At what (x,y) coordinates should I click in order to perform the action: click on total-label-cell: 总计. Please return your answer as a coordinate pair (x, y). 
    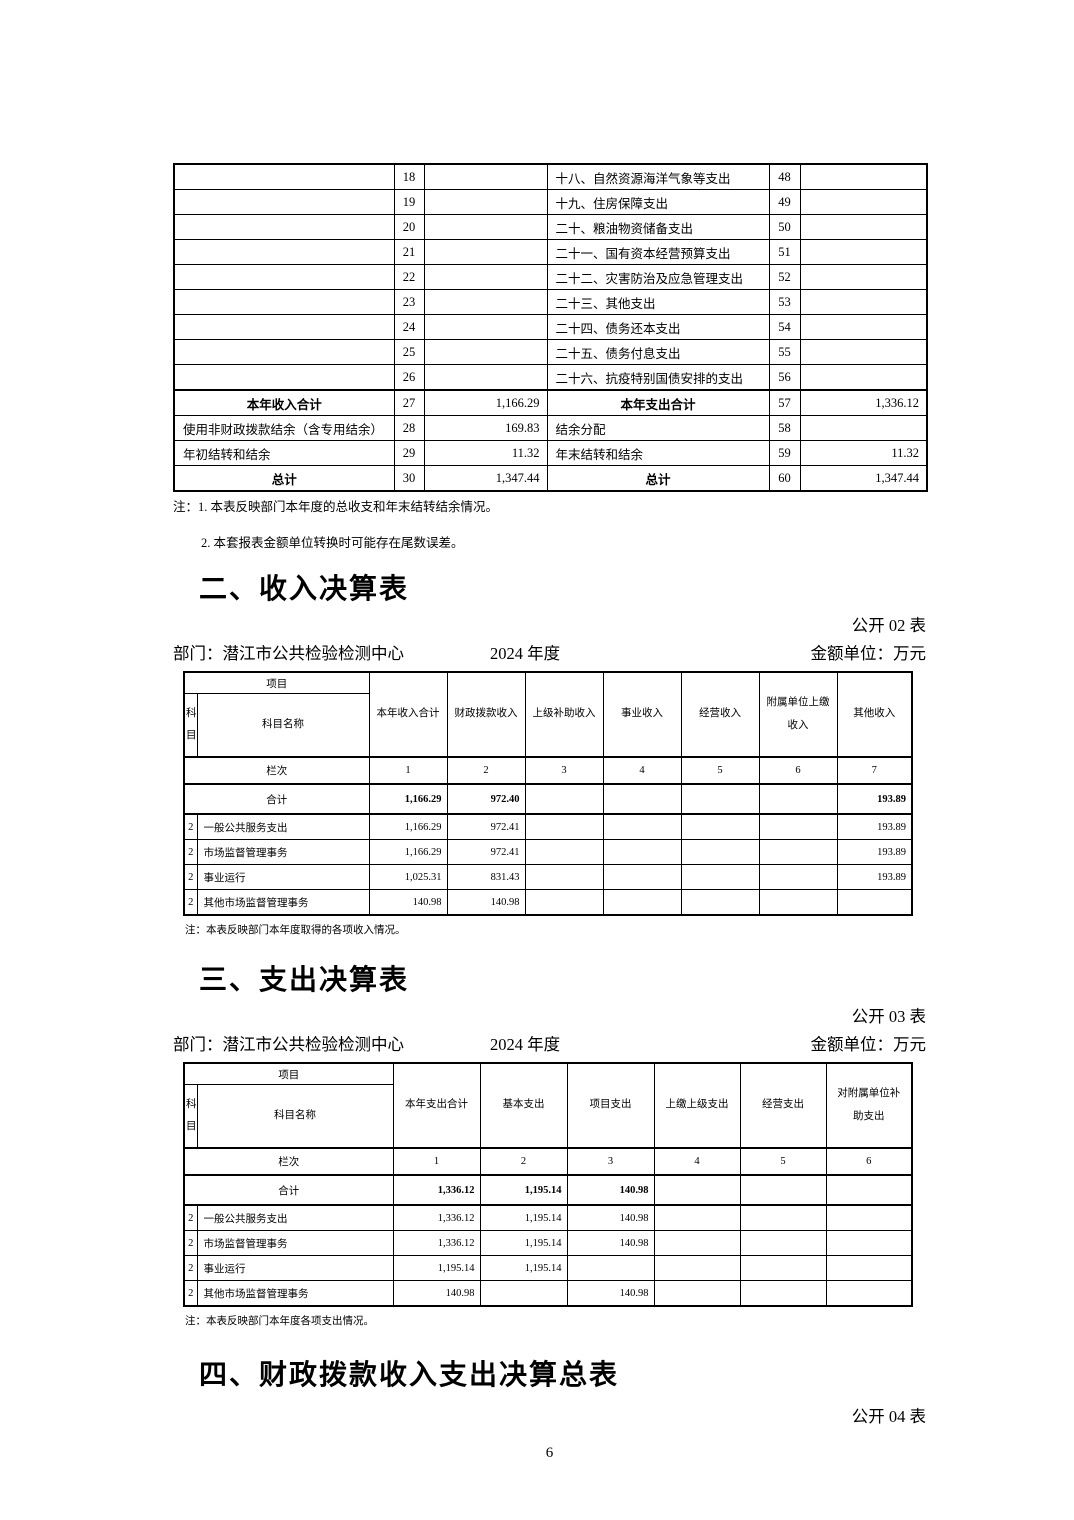
    Looking at the image, I should click on (658, 478).